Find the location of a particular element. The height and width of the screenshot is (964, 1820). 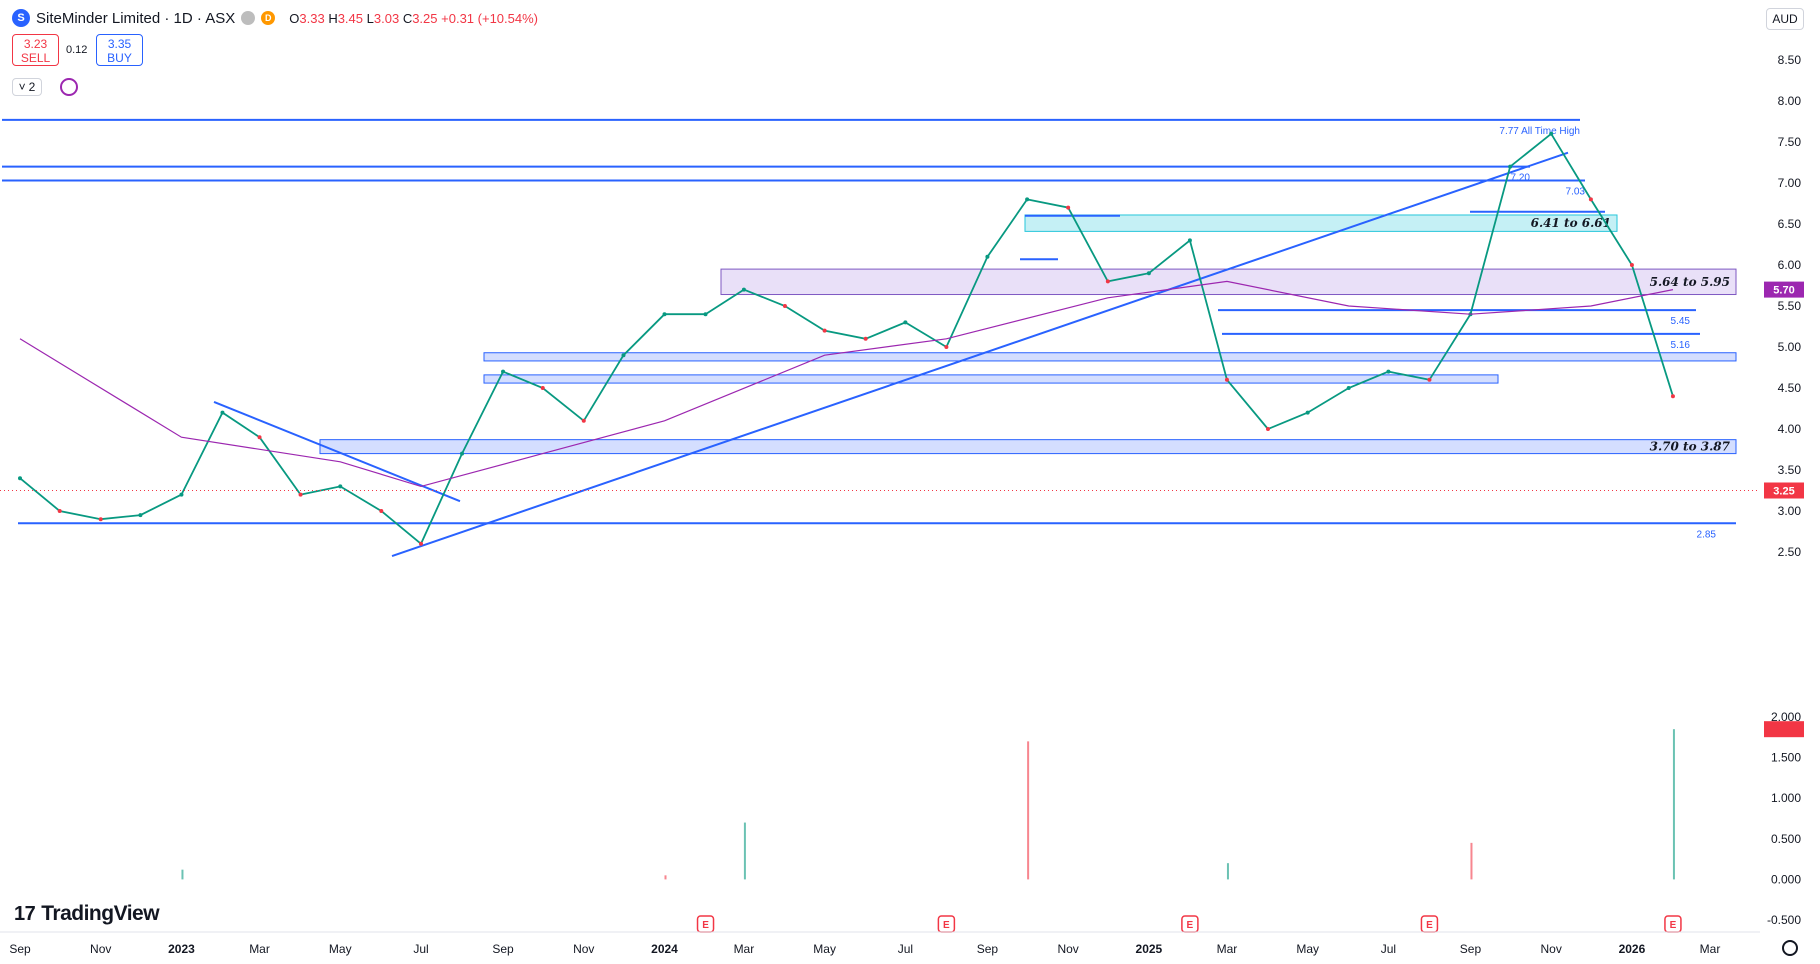

price-tick-label: 2.50 is located at coordinates (1790, 552).